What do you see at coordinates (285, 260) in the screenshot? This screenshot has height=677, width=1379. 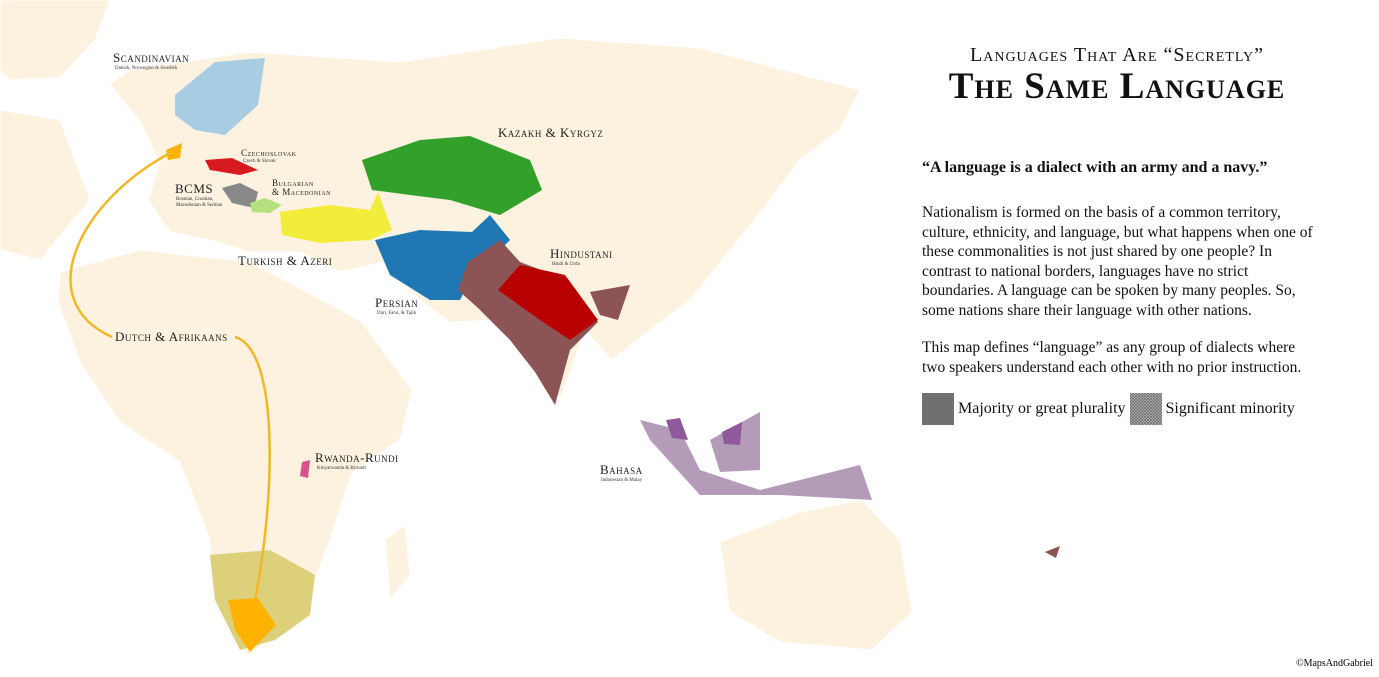 I see `region-name: Turkish & Azeri` at bounding box center [285, 260].